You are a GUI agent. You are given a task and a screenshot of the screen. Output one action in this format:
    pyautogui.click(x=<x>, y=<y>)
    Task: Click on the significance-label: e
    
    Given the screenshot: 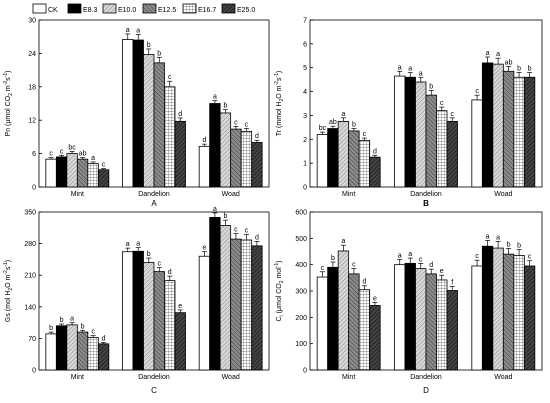 What is the action you would take?
    pyautogui.click(x=180, y=306)
    